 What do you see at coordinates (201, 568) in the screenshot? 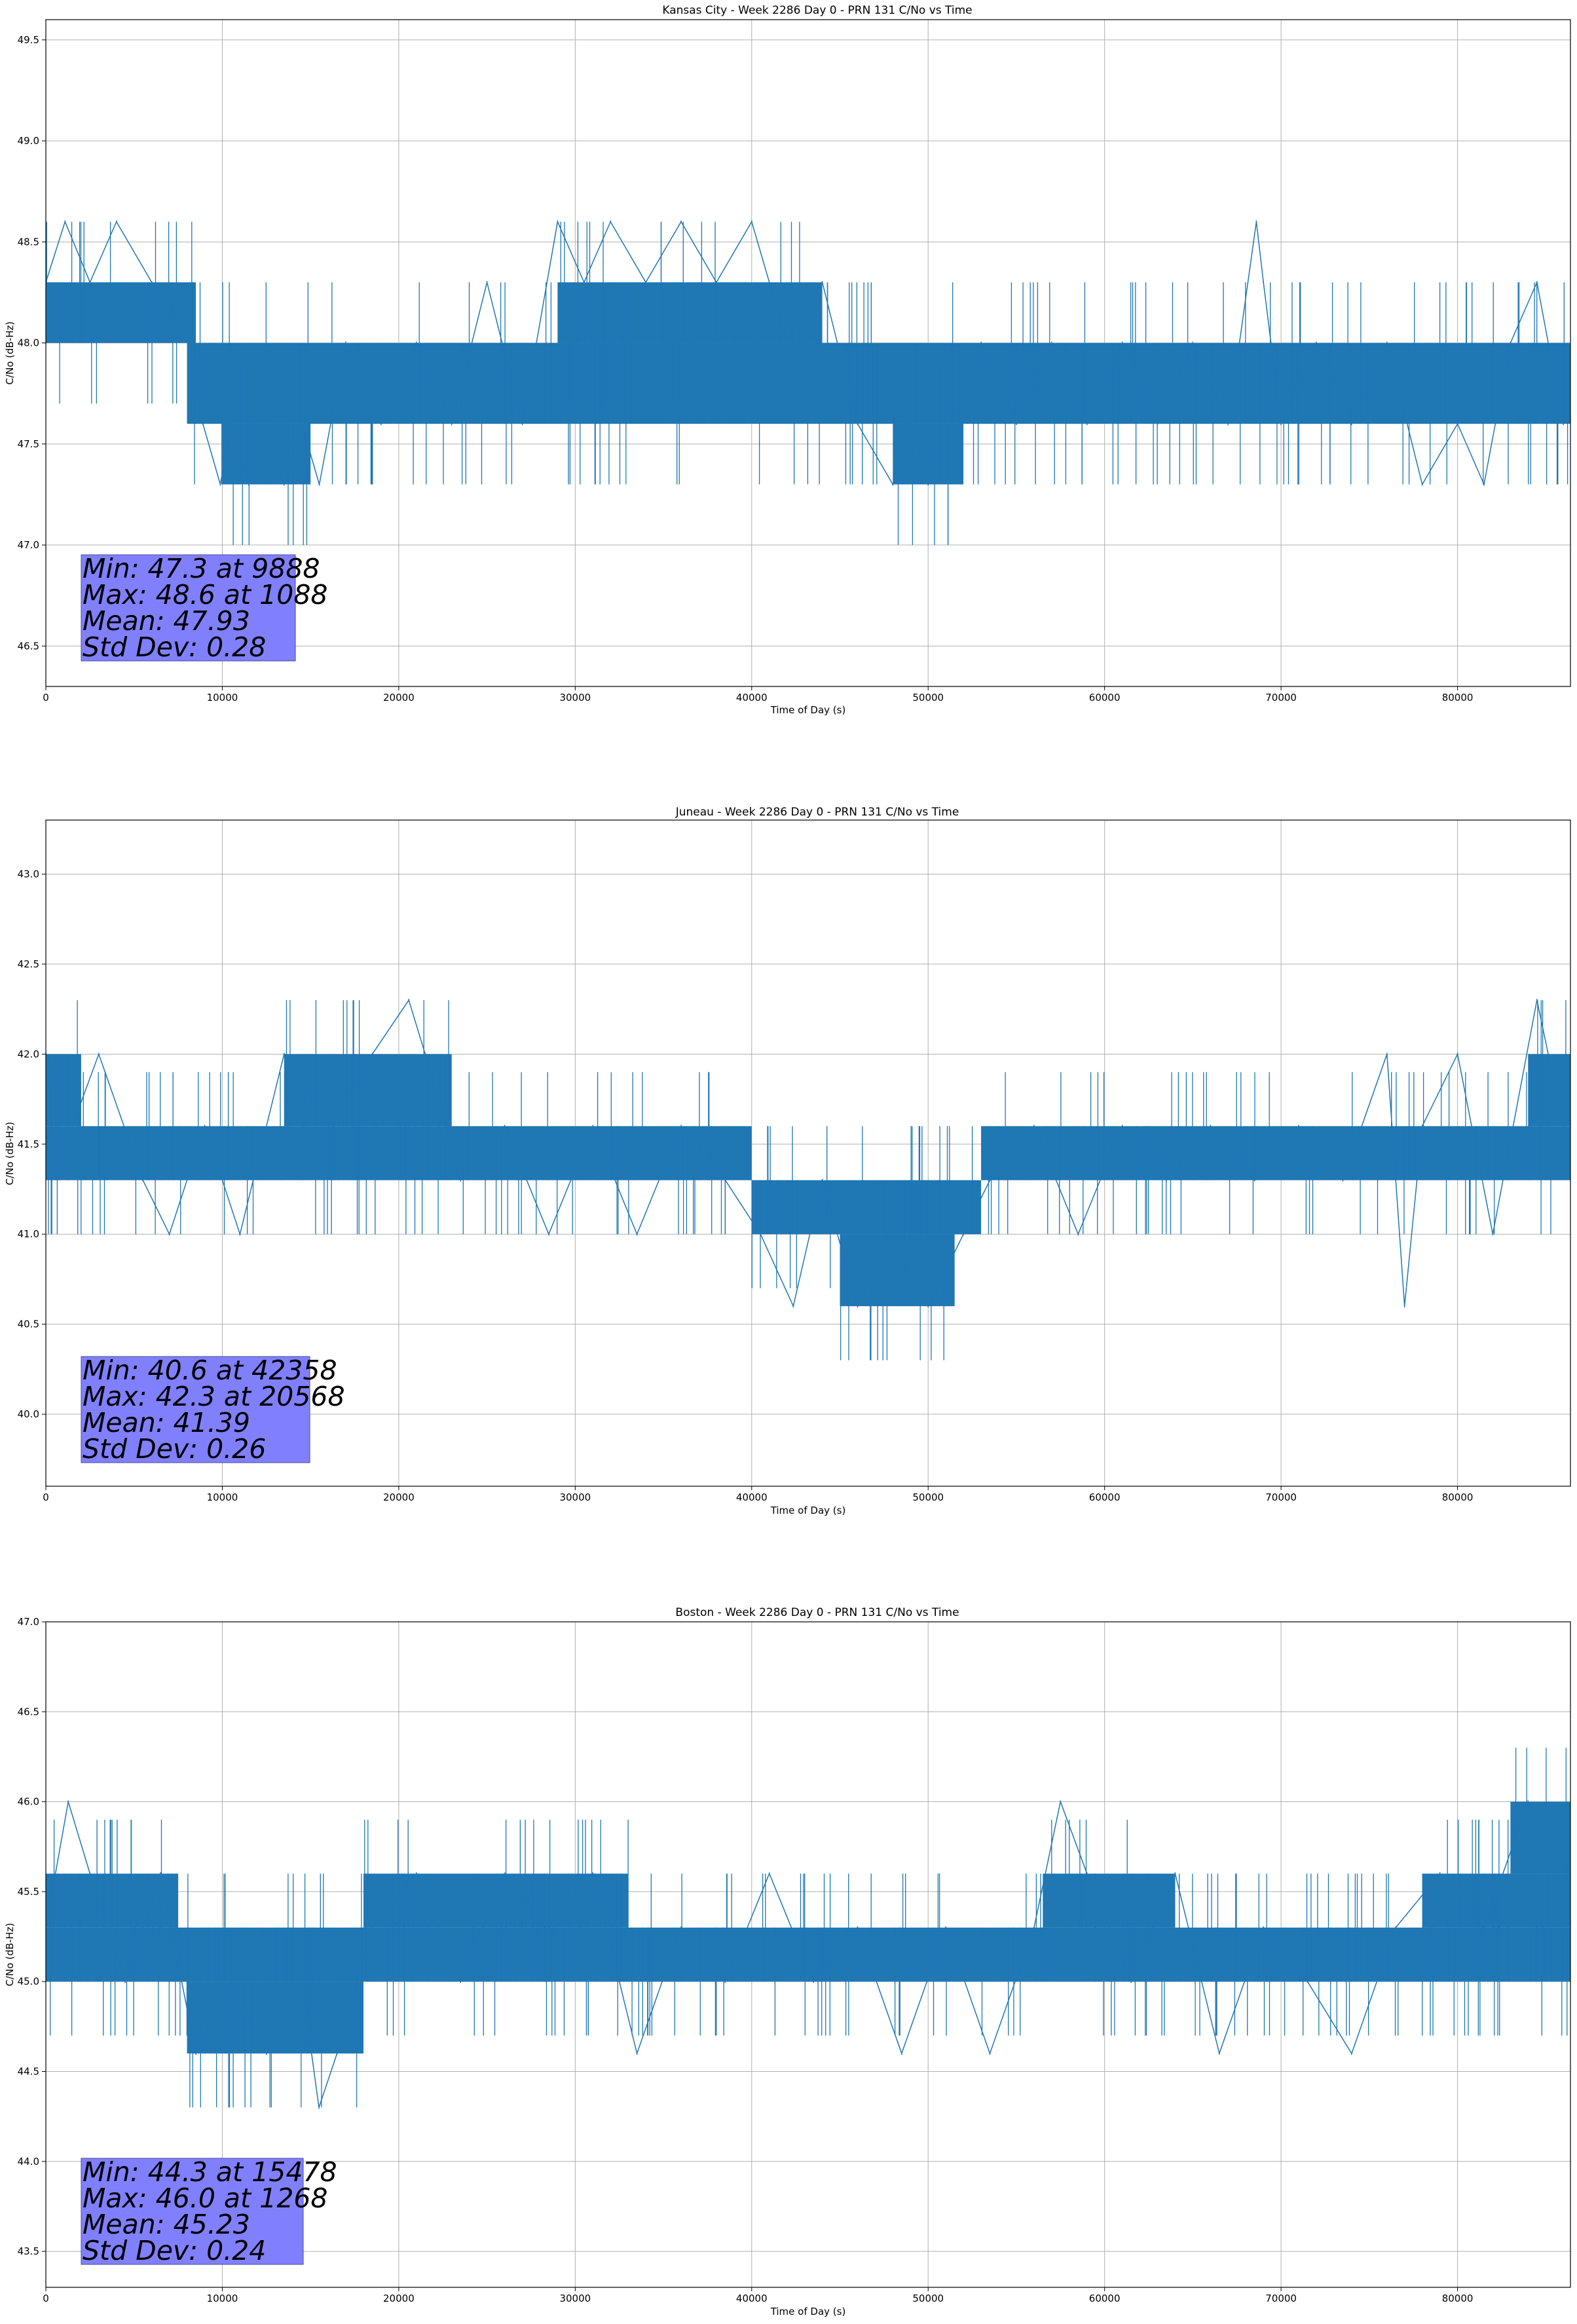
I see `stat-min: Min: 47.3 at 9888` at bounding box center [201, 568].